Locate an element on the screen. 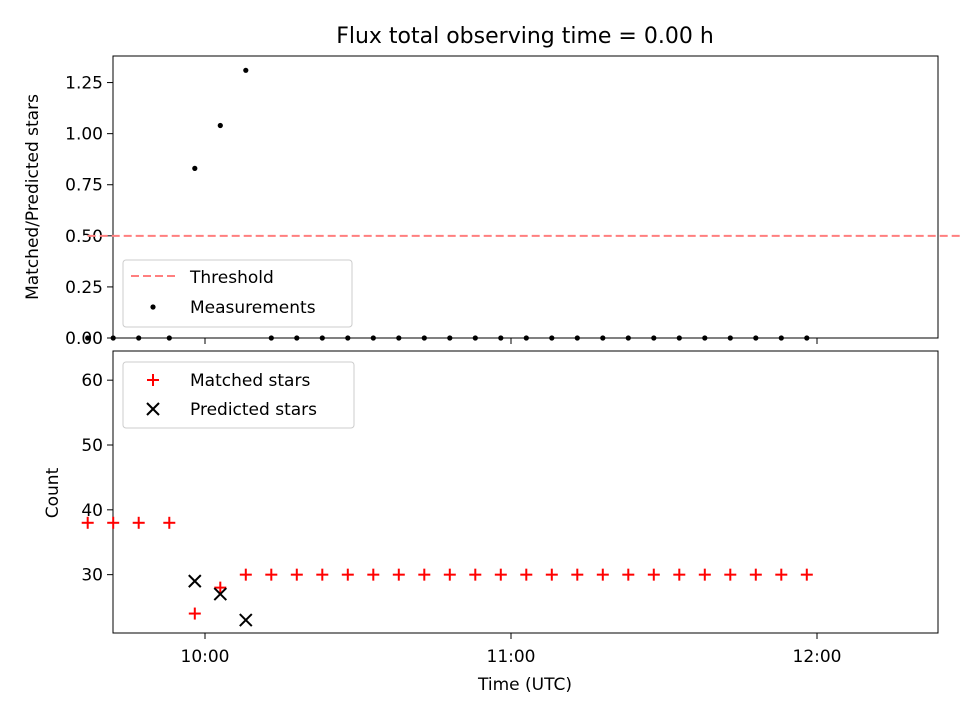 This screenshot has height=720, width=960. ratio-y-tick-label: 0.25 is located at coordinates (84, 288).